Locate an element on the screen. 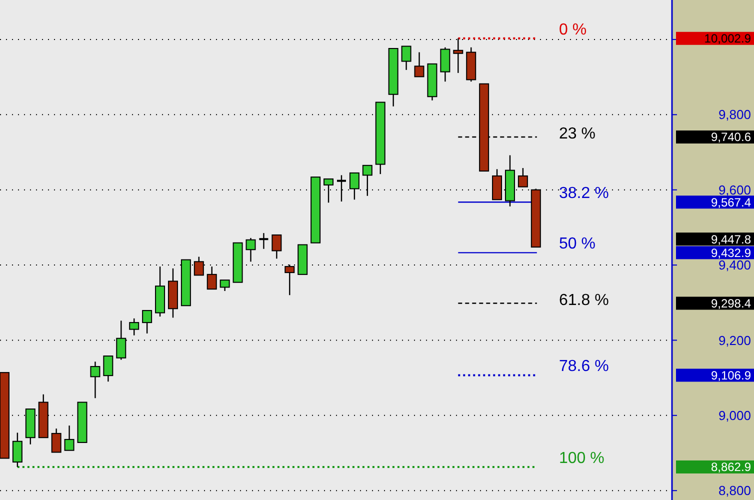  text: 8,862.9 is located at coordinates (731, 467).